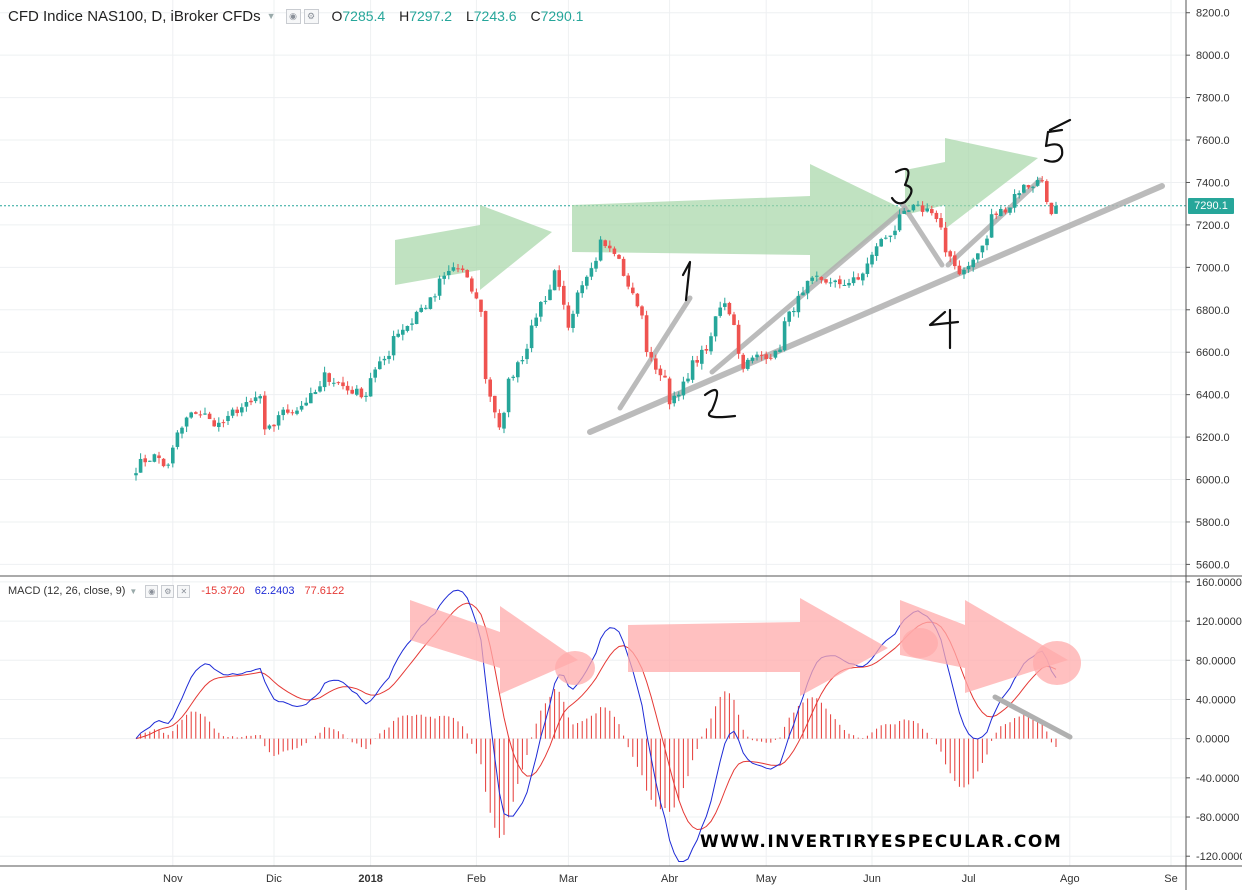 Image resolution: width=1242 pixels, height=895 pixels. Describe the element at coordinates (1213, 141) in the screenshot. I see `price-axis-tick: 7600.0` at that location.